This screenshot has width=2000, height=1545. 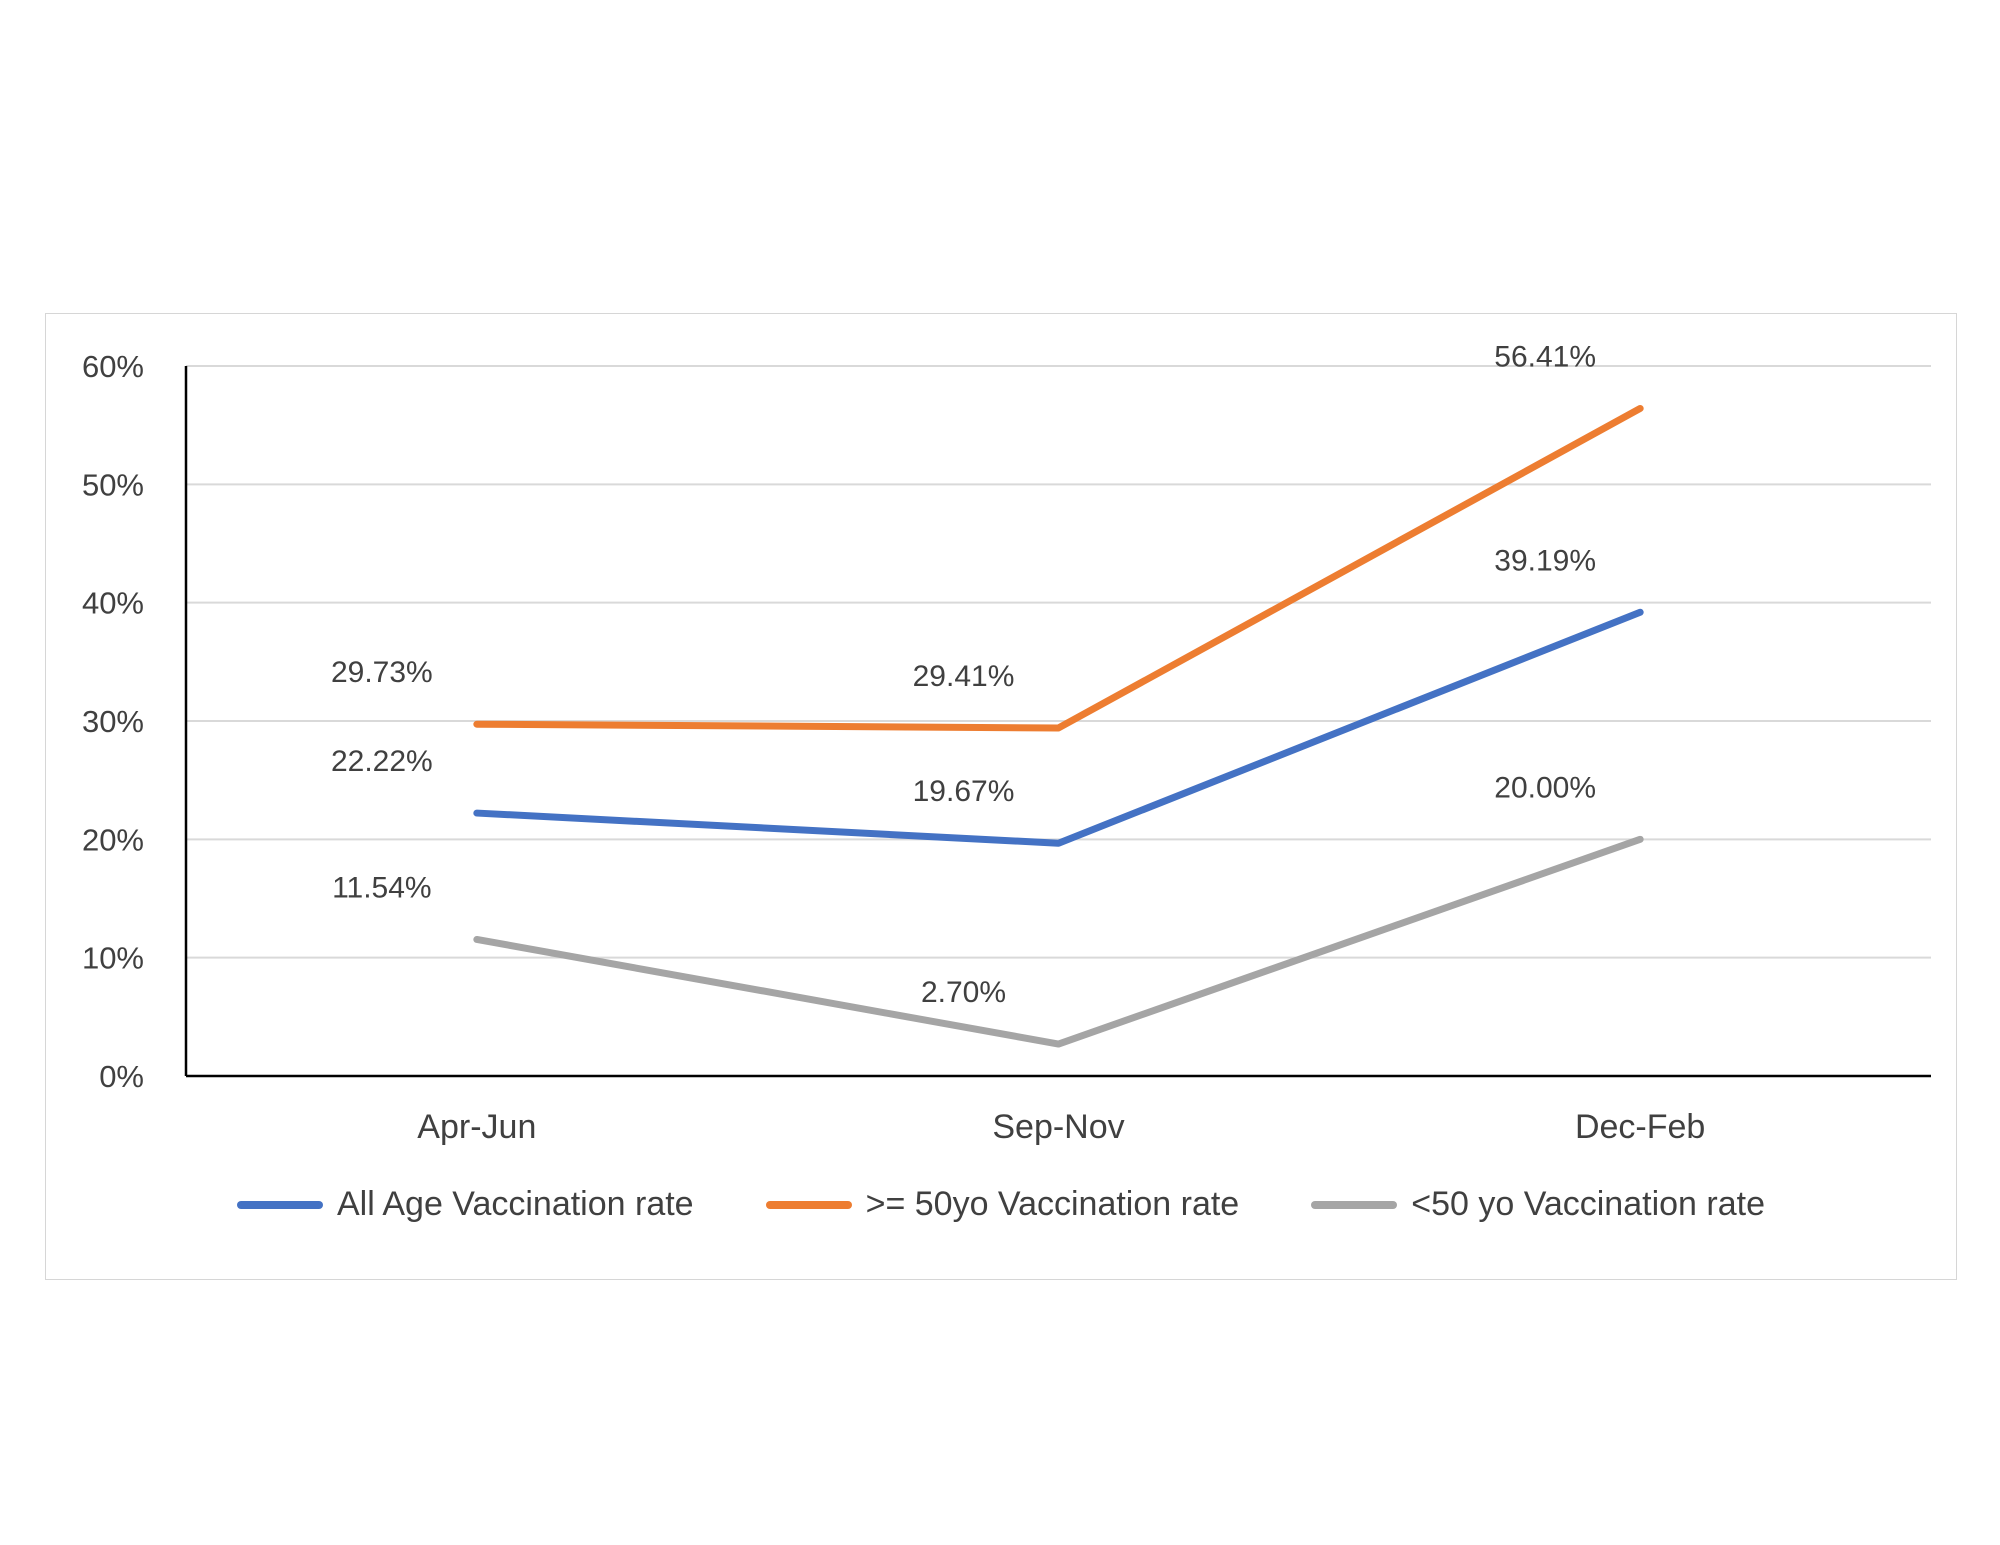 What do you see at coordinates (964, 676) in the screenshot?
I see `data-label-1-1: 29.41%` at bounding box center [964, 676].